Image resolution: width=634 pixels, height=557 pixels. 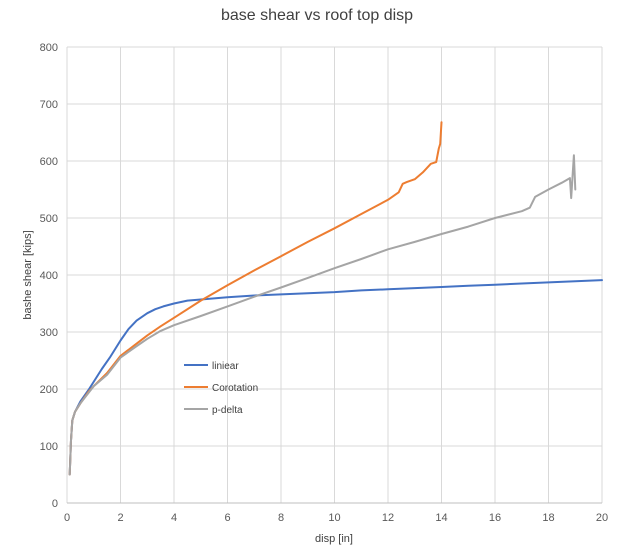 I want to click on legend-label: p-delta, so click(x=227, y=410).